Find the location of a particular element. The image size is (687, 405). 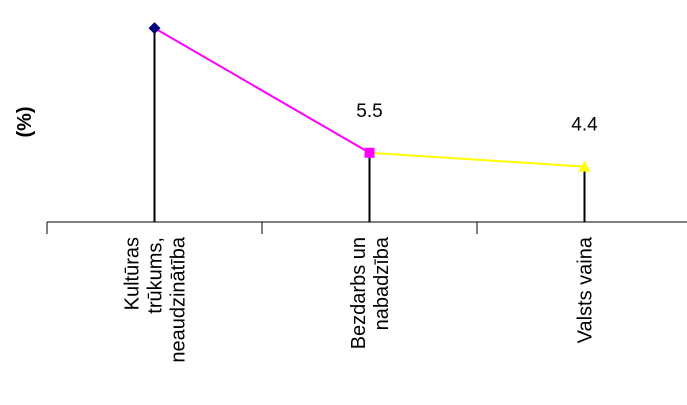

x-axis is located at coordinates (366, 227).